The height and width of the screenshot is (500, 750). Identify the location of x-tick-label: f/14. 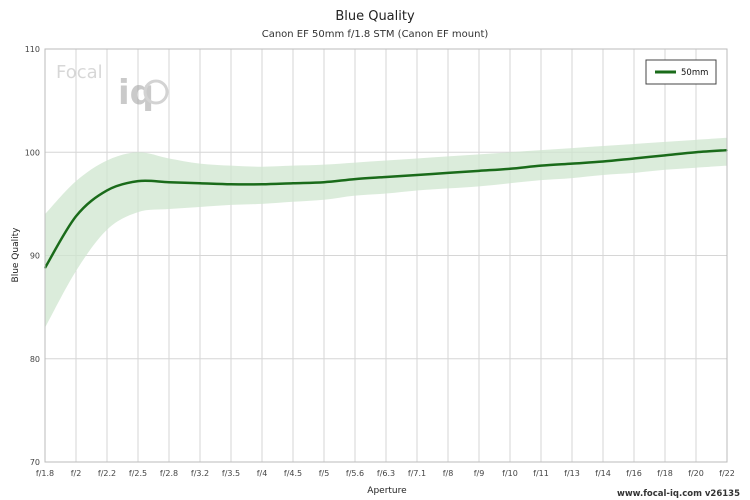
(603, 473).